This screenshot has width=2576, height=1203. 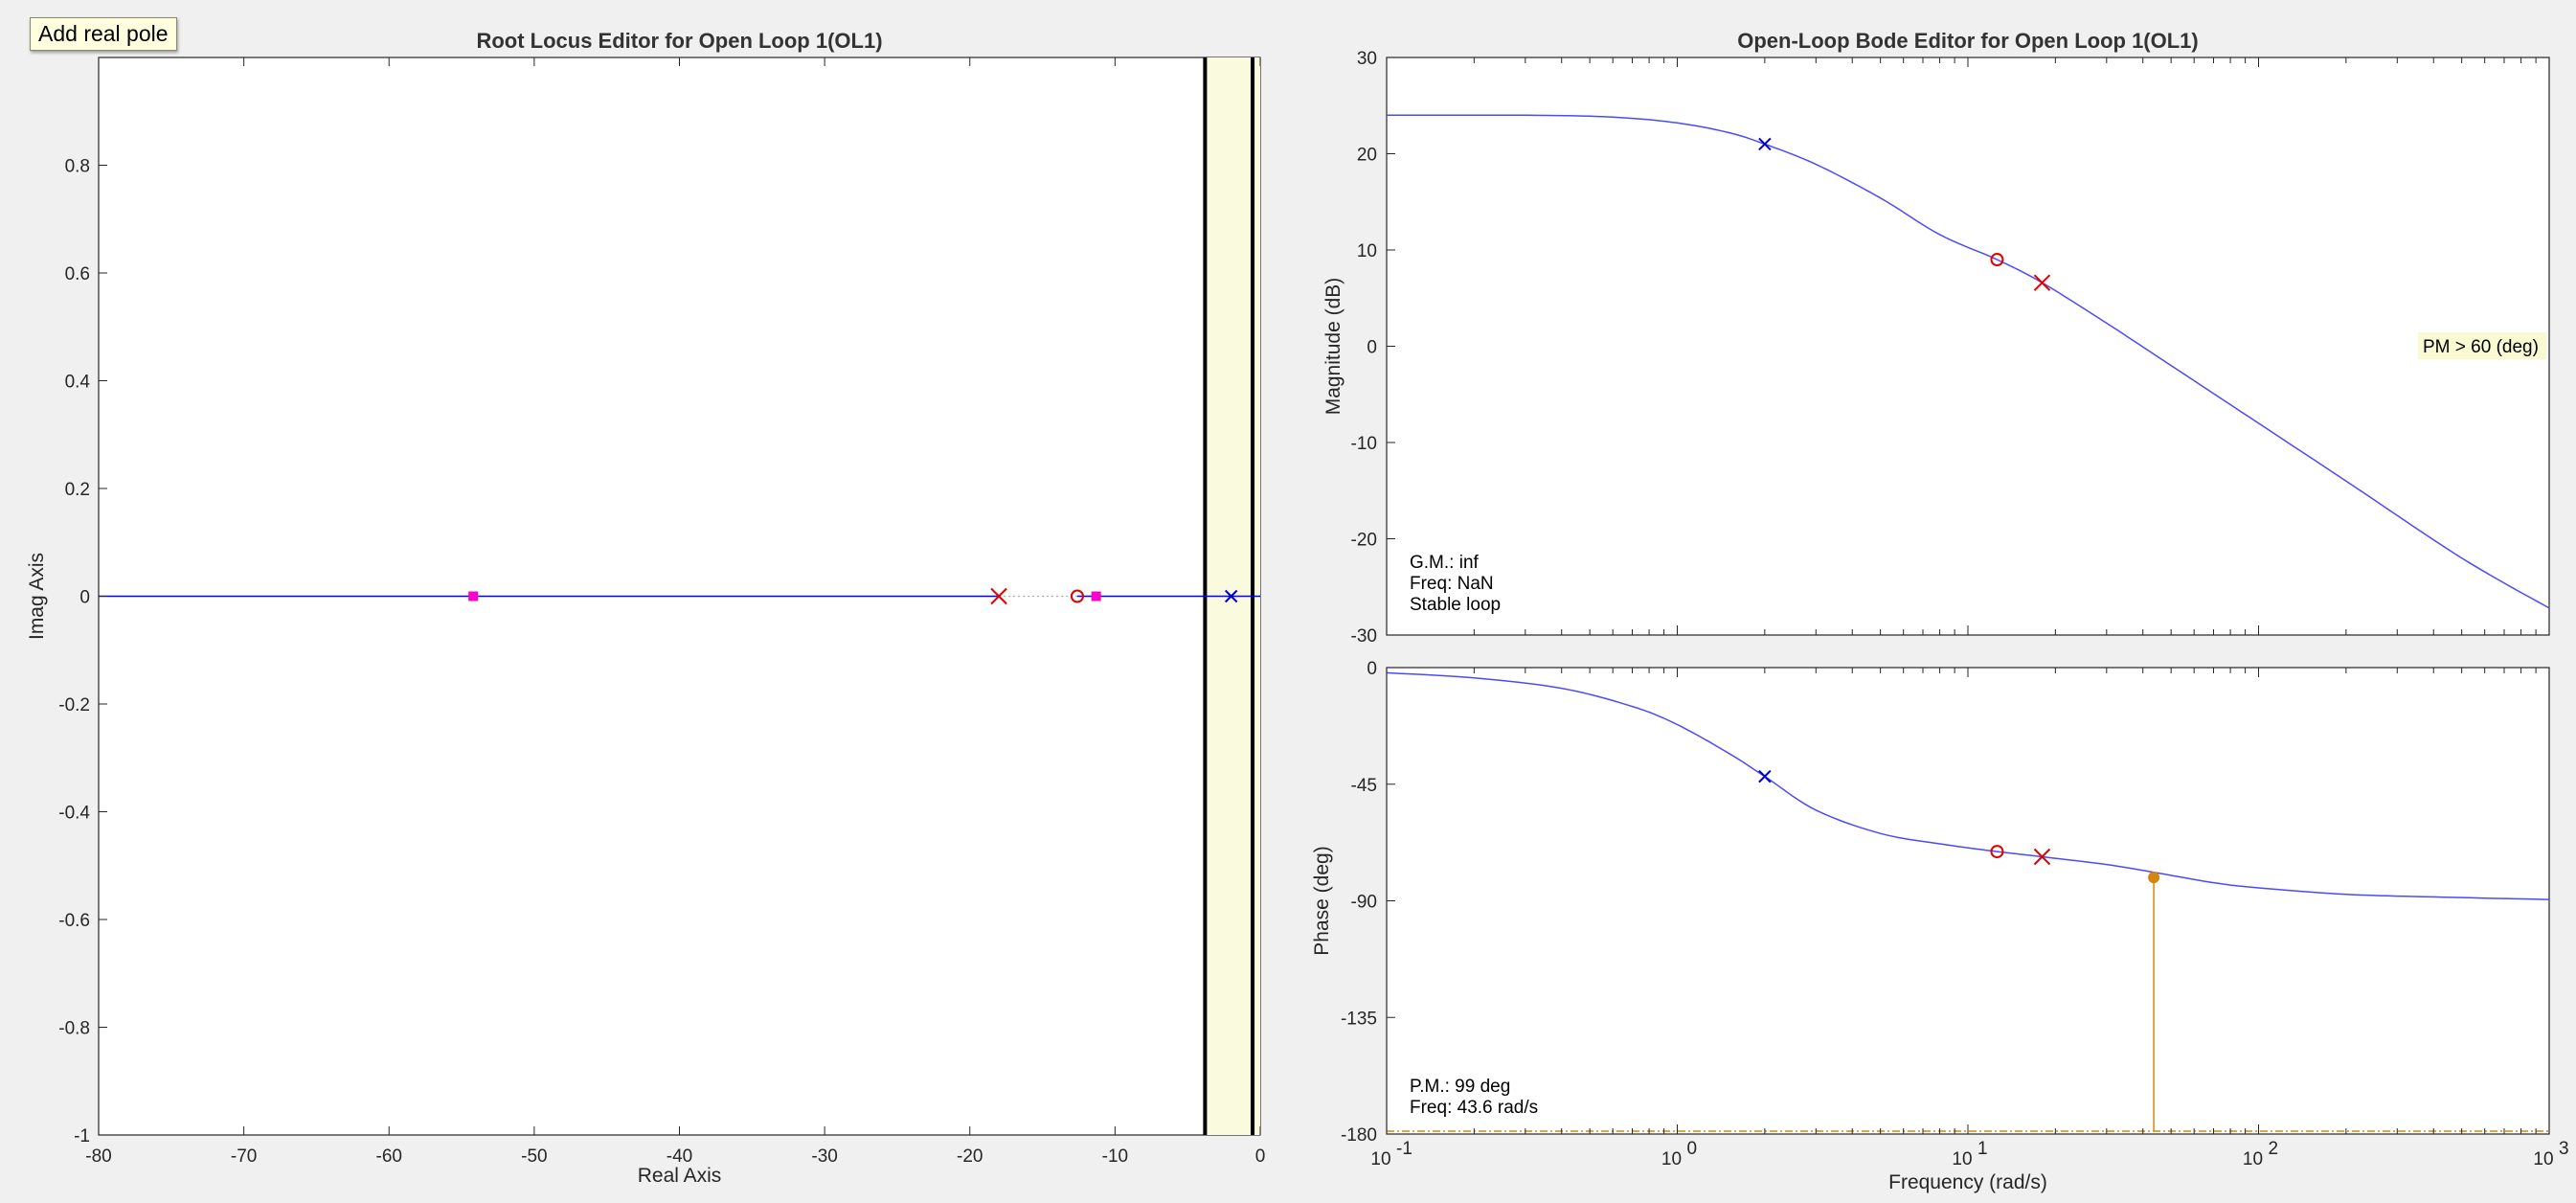 I want to click on x-tick-label: -80, so click(x=98, y=1156).